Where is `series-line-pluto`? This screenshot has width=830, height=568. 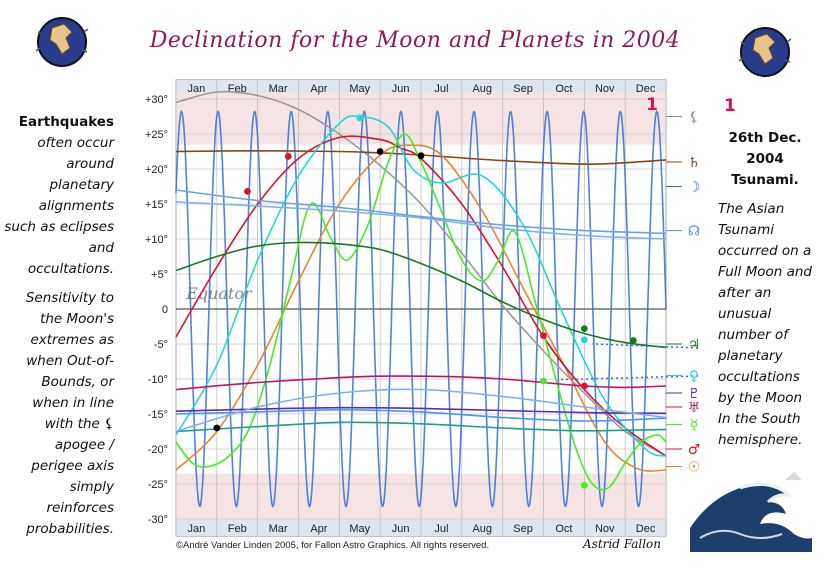 series-line-pluto is located at coordinates (421, 415).